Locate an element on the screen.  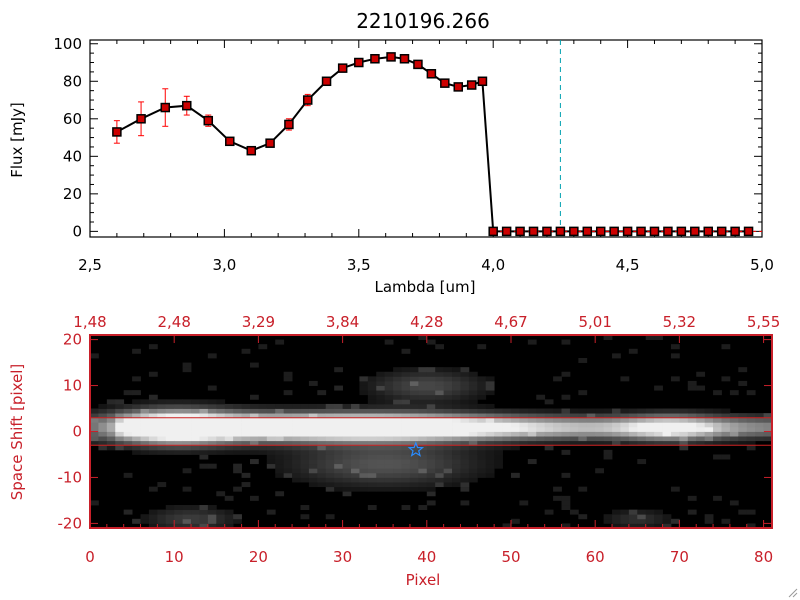
resize-grip-icon is located at coordinates (792, 592).